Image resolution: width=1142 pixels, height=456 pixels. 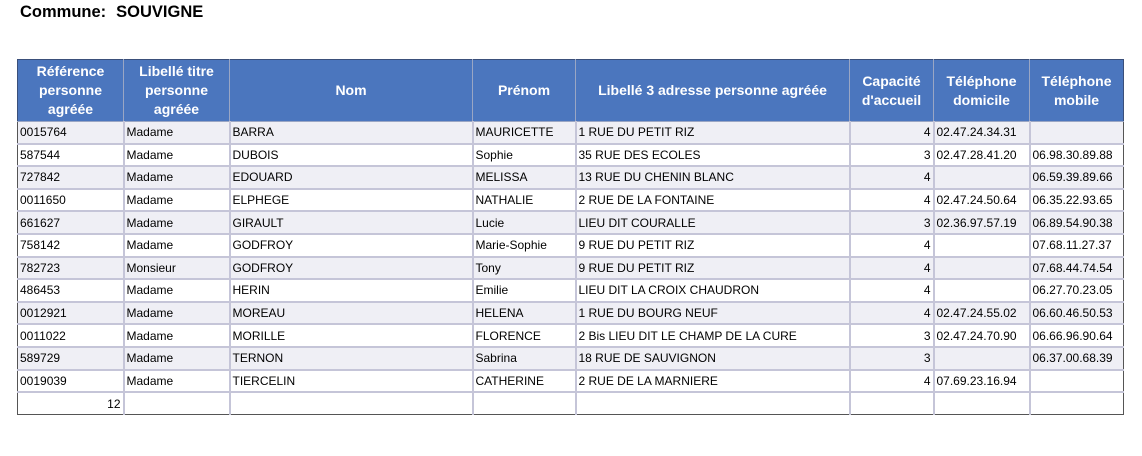 What do you see at coordinates (1076, 291) in the screenshot?
I see `cell-tel-mobile: 06.27.70.23.05` at bounding box center [1076, 291].